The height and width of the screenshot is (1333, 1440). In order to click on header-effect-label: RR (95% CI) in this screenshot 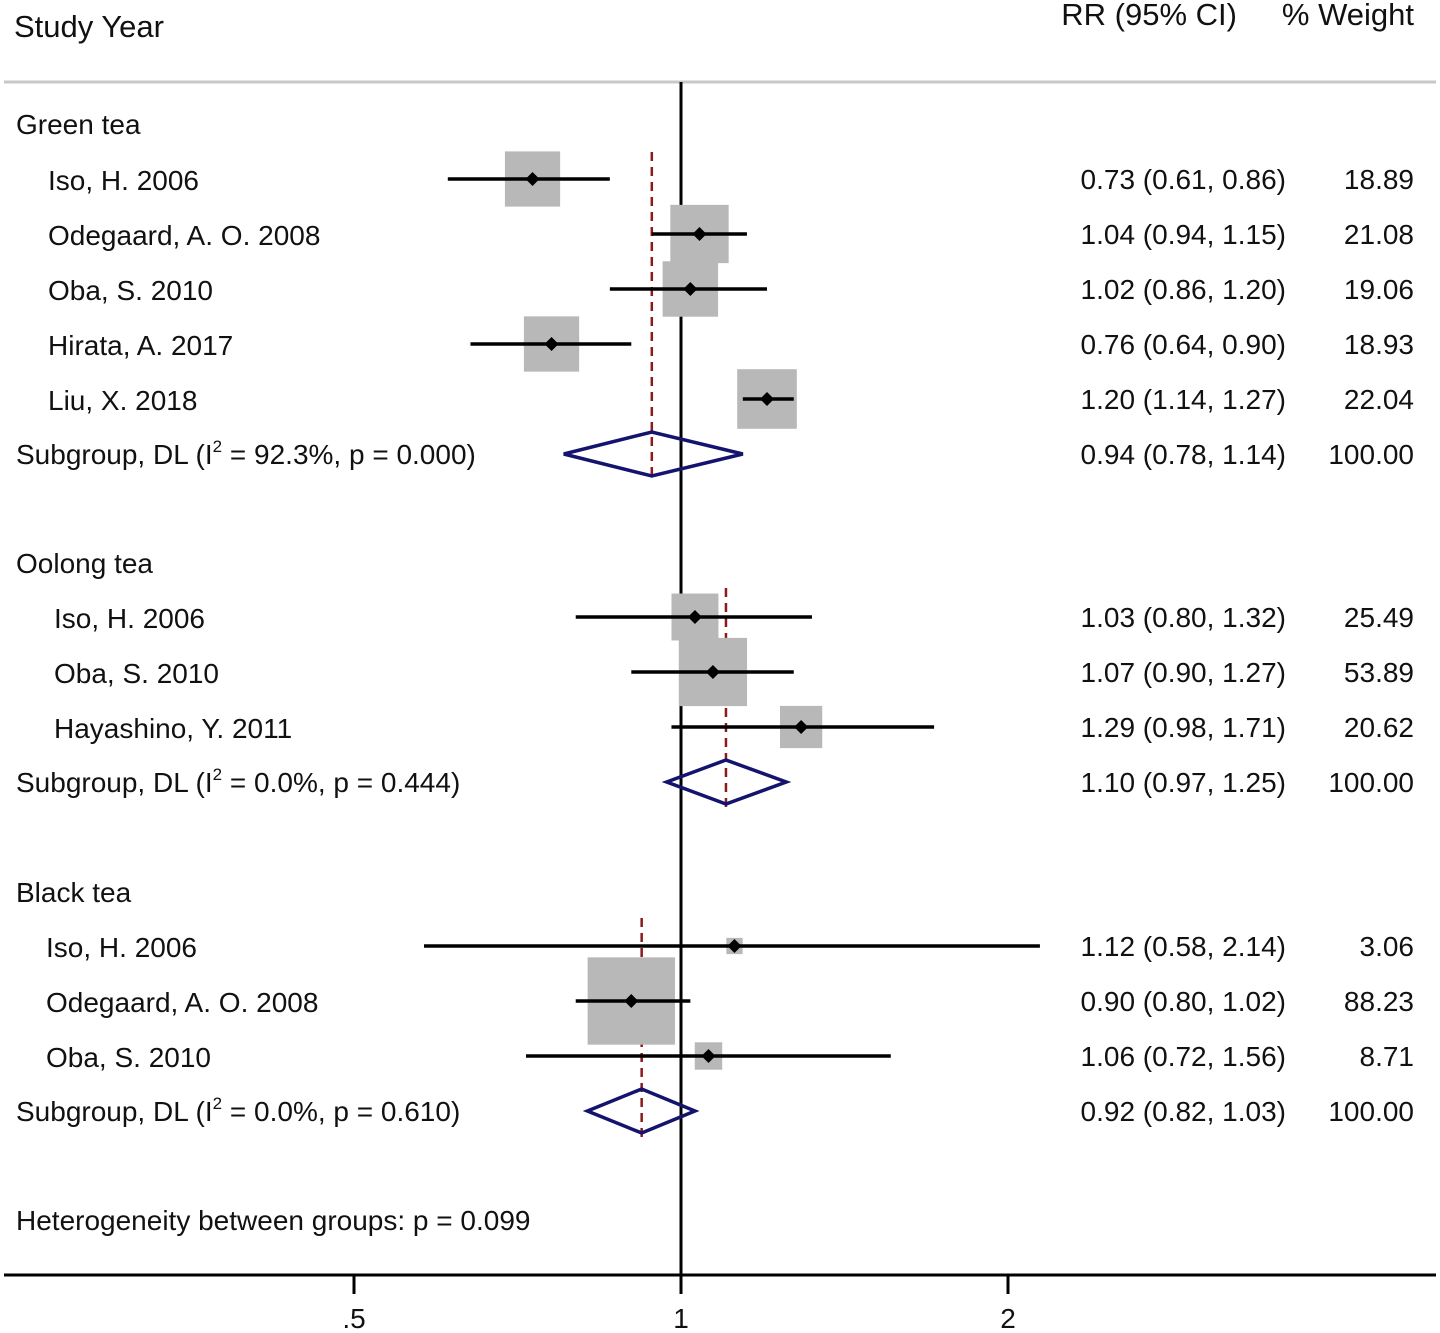, I will do `click(1149, 16)`.